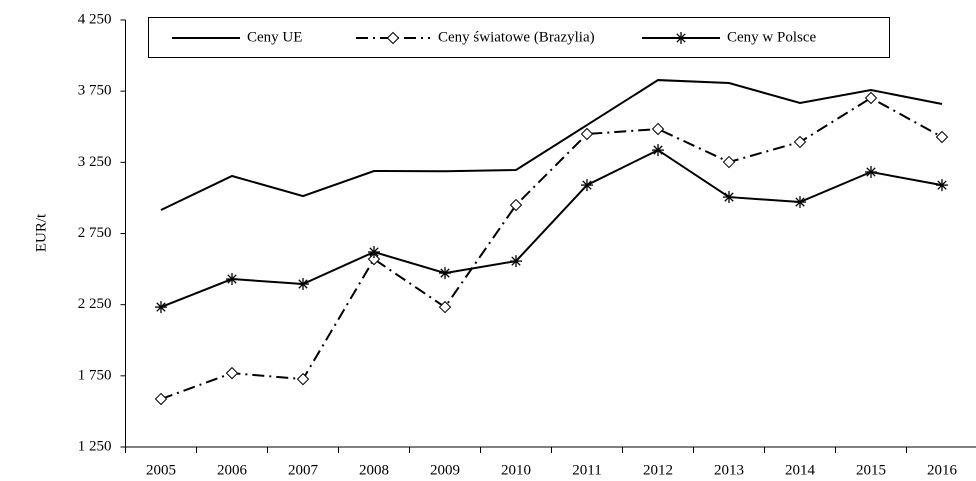  Describe the element at coordinates (95, 375) in the screenshot. I see `y-tick-label: 1 750` at that location.